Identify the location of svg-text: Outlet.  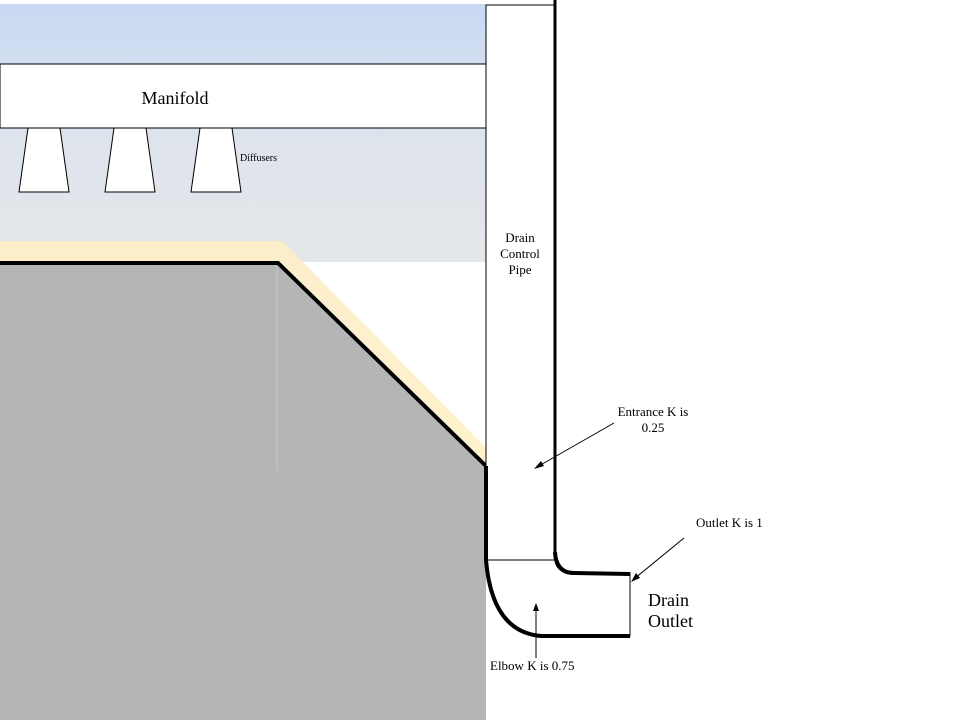
(670, 621).